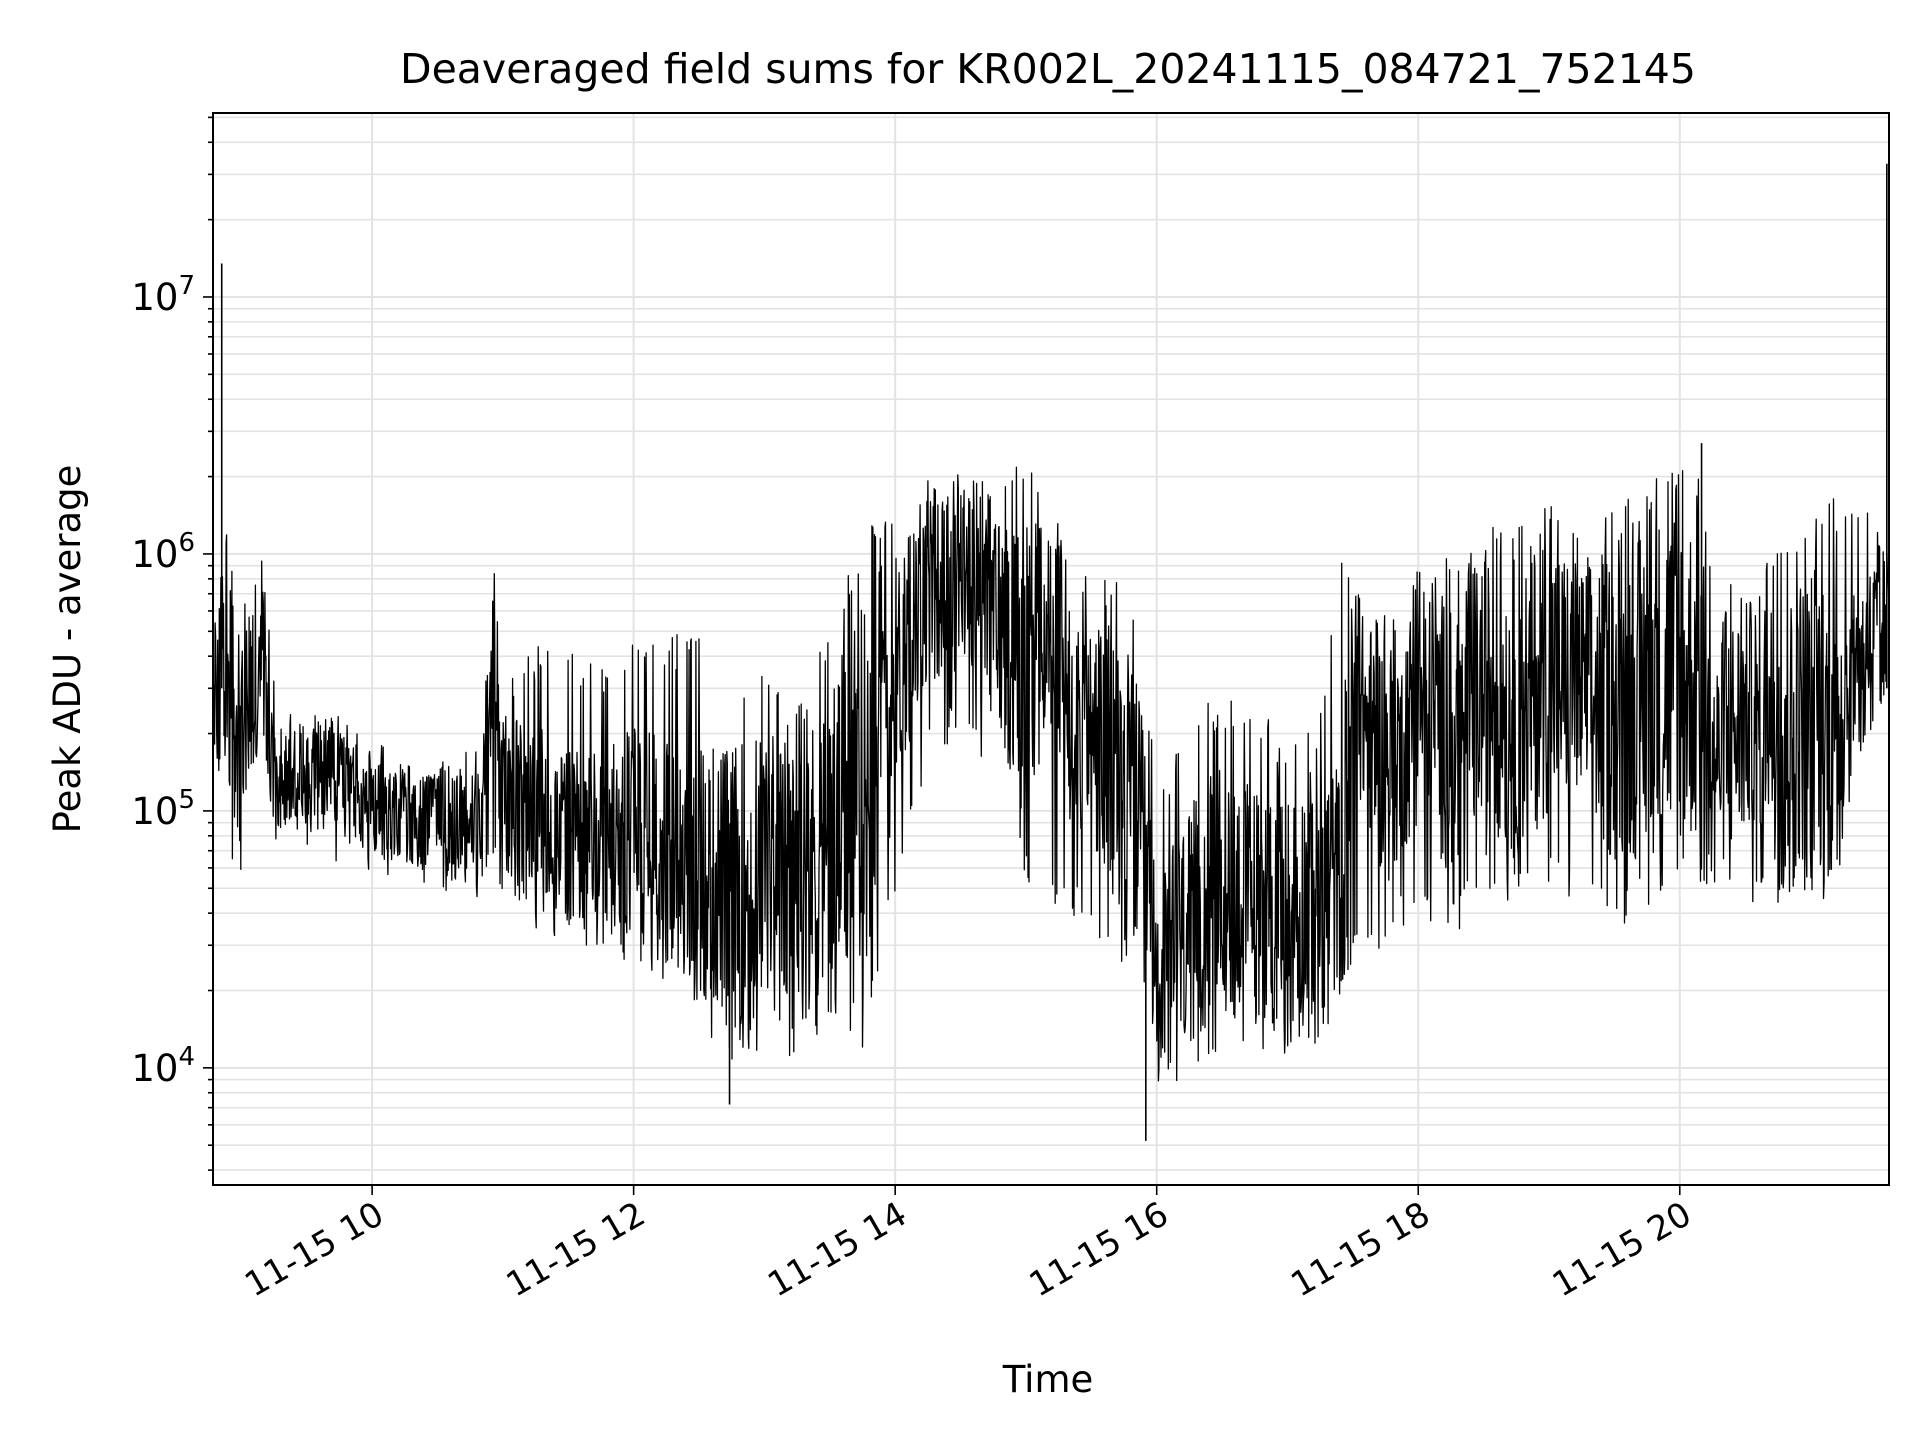 Image resolution: width=1920 pixels, height=1440 pixels. What do you see at coordinates (163, 295) in the screenshot?
I see `y-tick-label: 107` at bounding box center [163, 295].